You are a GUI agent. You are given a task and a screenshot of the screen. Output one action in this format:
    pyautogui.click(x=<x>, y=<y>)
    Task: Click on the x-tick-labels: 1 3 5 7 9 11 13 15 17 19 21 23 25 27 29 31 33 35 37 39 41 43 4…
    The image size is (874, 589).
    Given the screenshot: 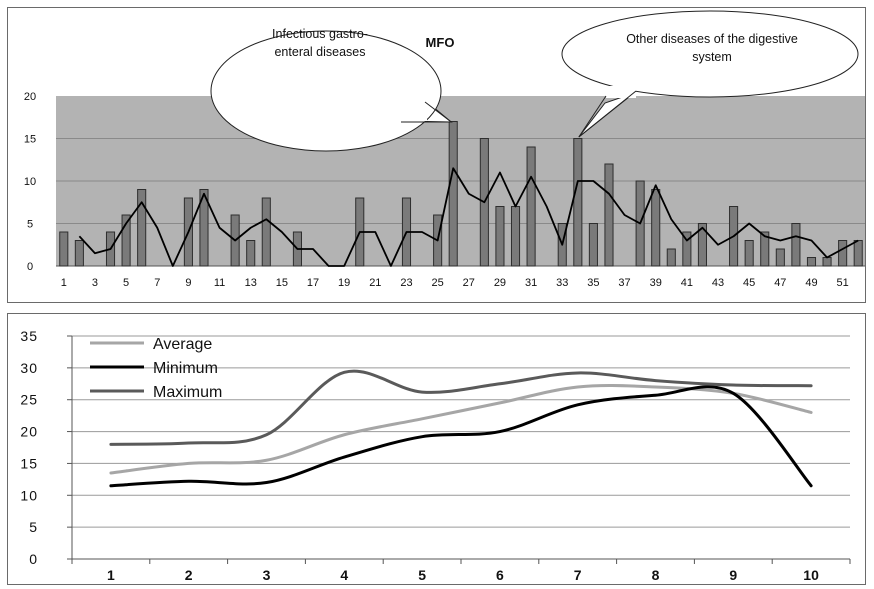 What is the action you would take?
    pyautogui.click(x=455, y=283)
    